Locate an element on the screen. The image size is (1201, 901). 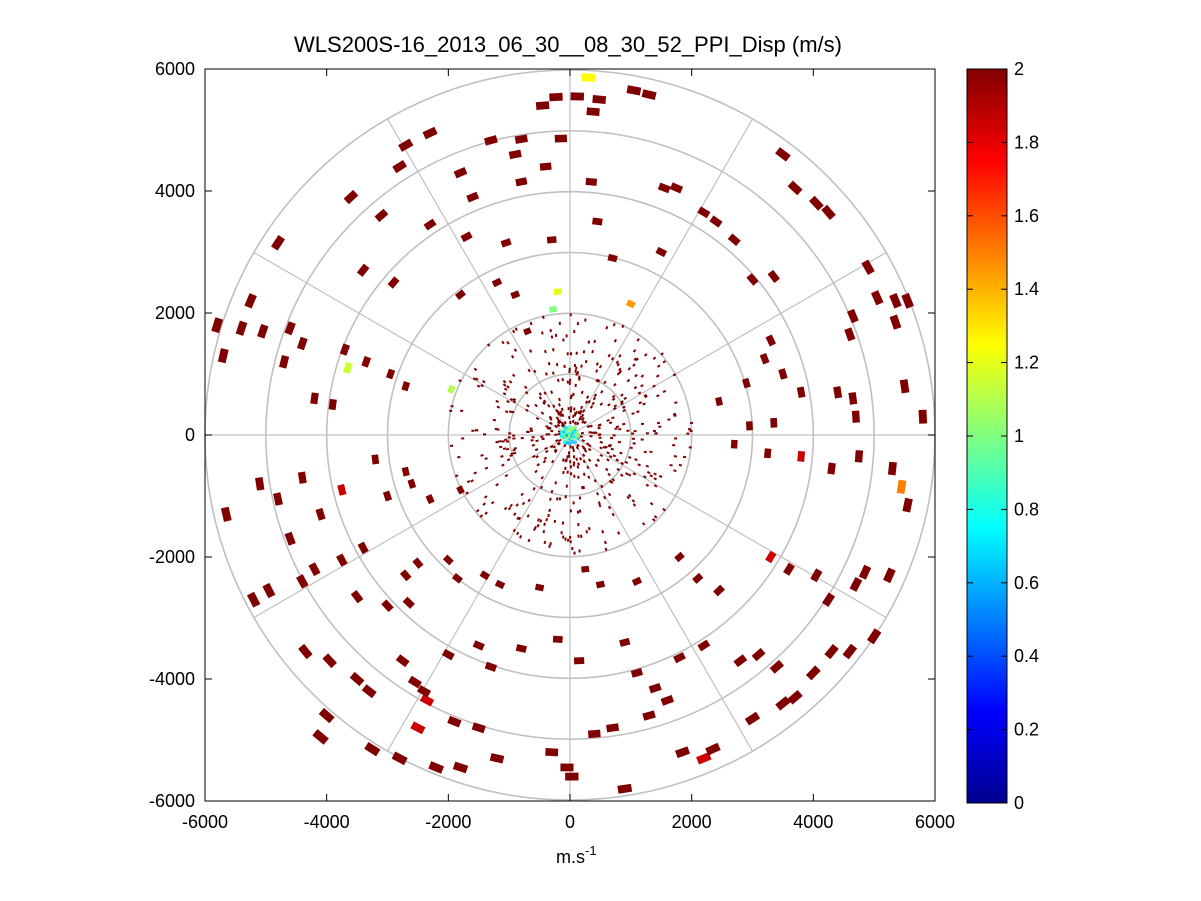
x-tick-label: -4000 is located at coordinates (327, 822).